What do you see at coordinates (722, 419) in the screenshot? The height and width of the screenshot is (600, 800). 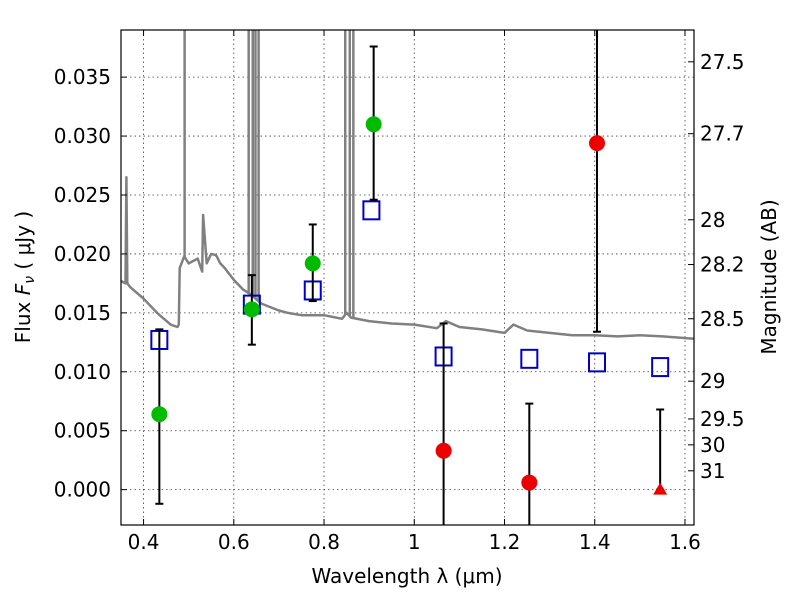 I see `y2-tick-label: 29.5` at bounding box center [722, 419].